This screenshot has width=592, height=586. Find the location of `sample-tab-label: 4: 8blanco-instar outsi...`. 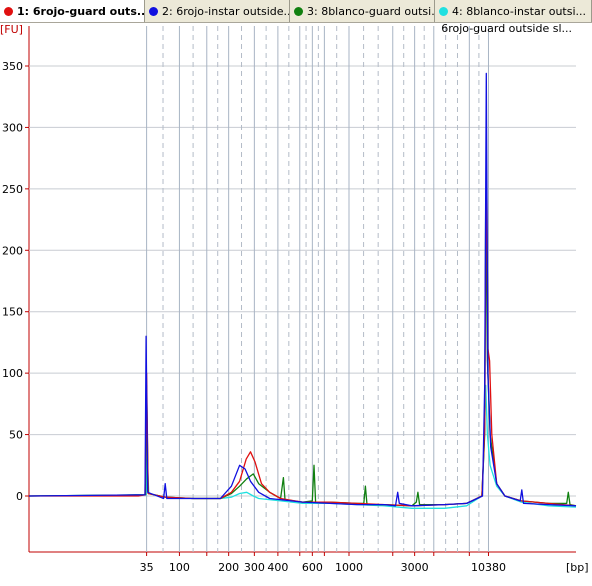

sample-tab-label: 4: 8blanco-instar outsi... is located at coordinates (519, 11).